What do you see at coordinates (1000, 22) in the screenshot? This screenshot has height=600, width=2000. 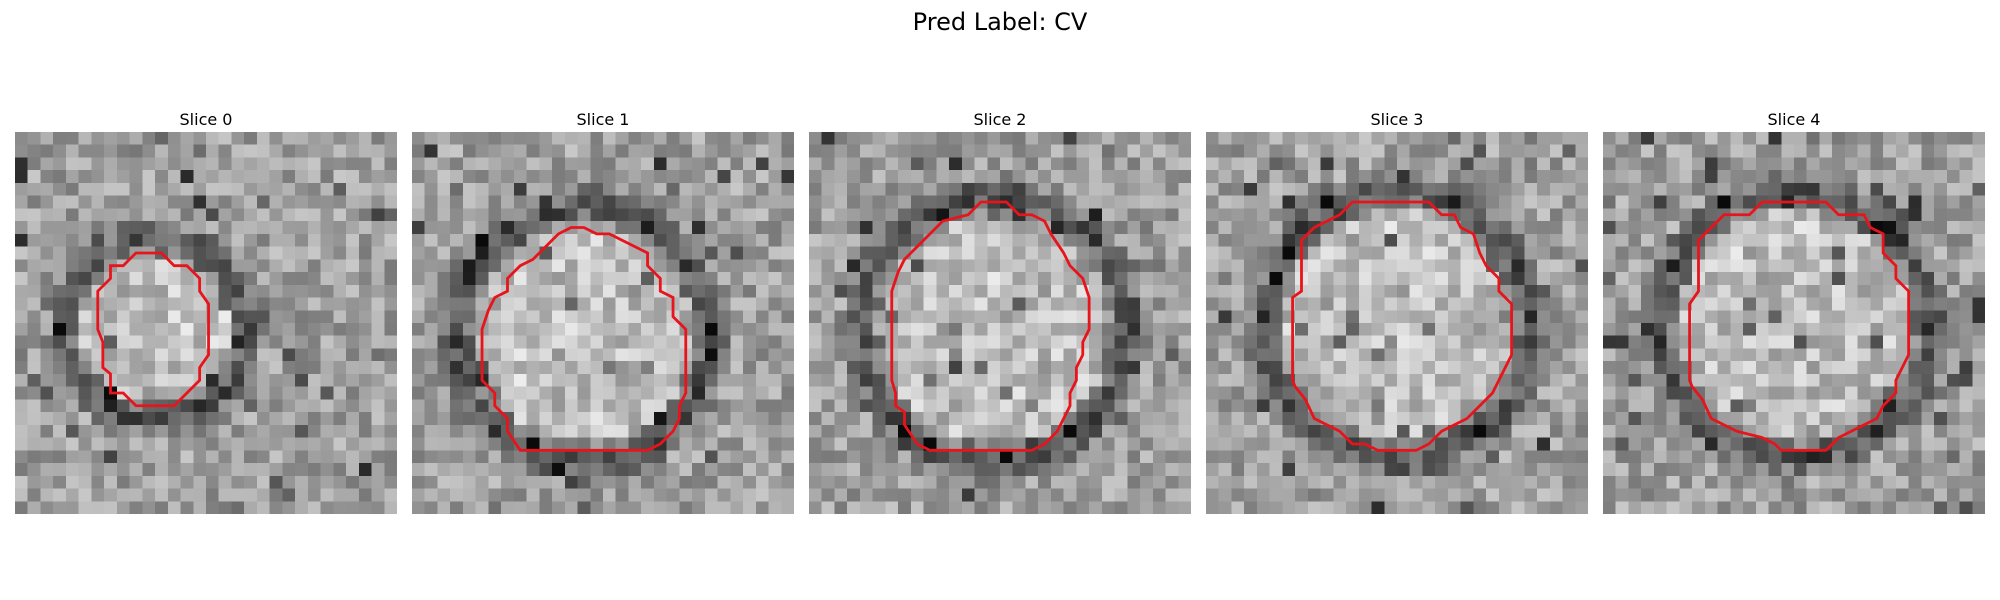 I see `figure-title: Pred Label: CV` at bounding box center [1000, 22].